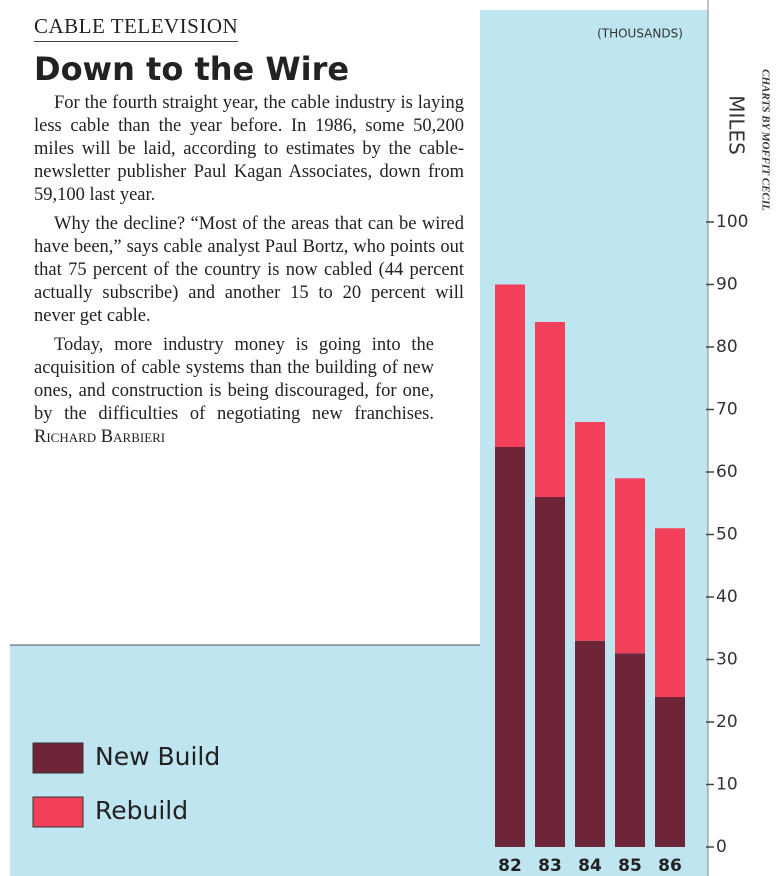 The width and height of the screenshot is (776, 876). What do you see at coordinates (765, 140) in the screenshot?
I see `credit: CHARTS BY MOFFIT CECIL` at bounding box center [765, 140].